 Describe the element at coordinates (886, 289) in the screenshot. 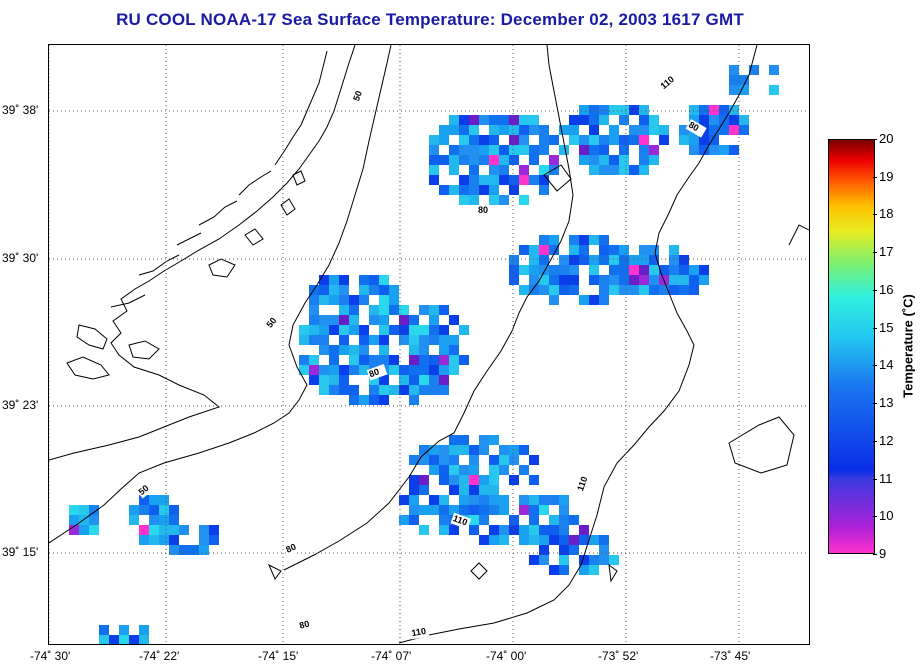

I see `colorbar-tick-label: 16` at that location.